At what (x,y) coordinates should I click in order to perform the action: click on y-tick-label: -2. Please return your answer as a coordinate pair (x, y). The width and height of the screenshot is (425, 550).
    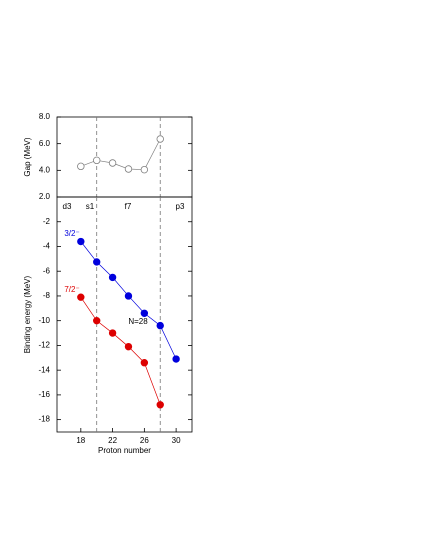
    Looking at the image, I should click on (47, 221).